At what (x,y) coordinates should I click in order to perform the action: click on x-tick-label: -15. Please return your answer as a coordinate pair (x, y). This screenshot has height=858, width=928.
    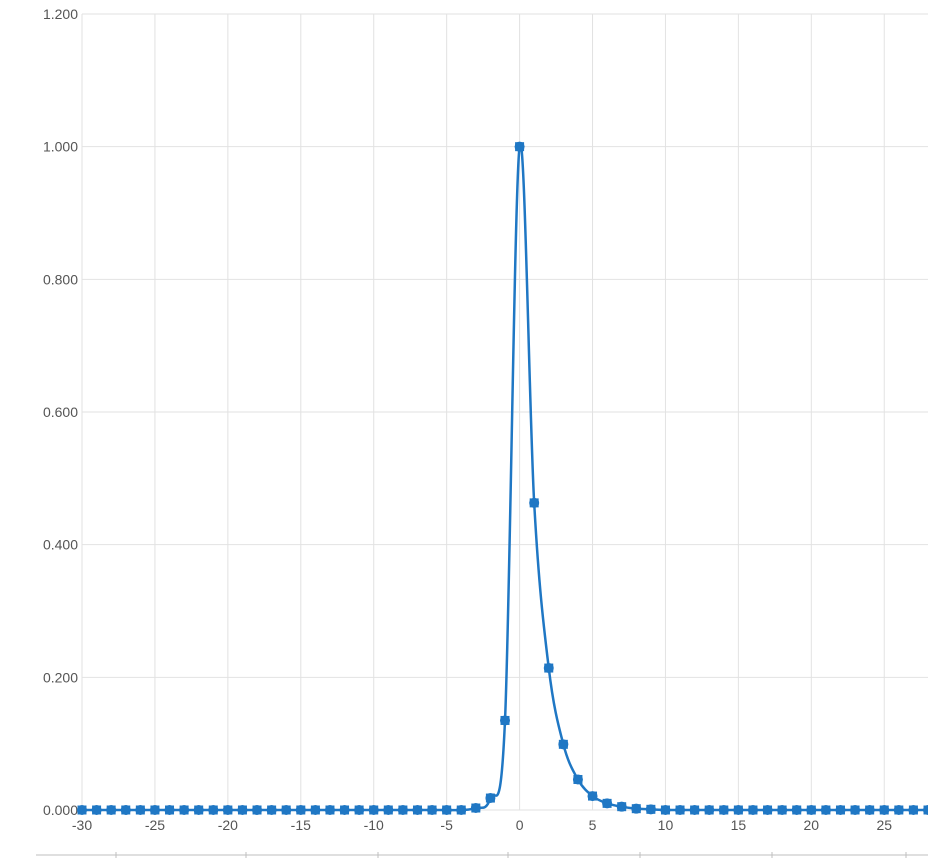
    Looking at the image, I should click on (301, 825).